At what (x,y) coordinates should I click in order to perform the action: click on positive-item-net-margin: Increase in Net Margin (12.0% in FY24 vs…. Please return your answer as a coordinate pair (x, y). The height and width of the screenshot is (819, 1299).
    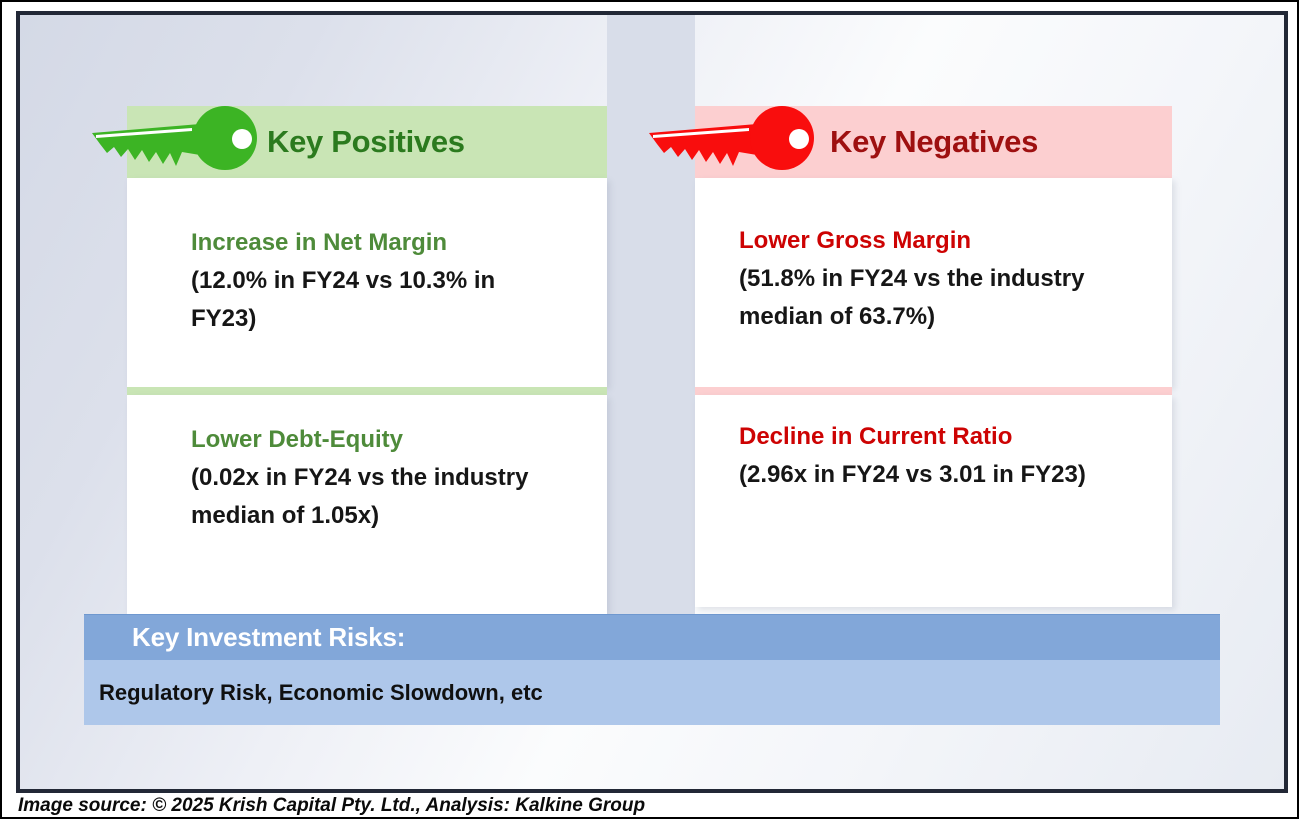
    Looking at the image, I should click on (367, 282).